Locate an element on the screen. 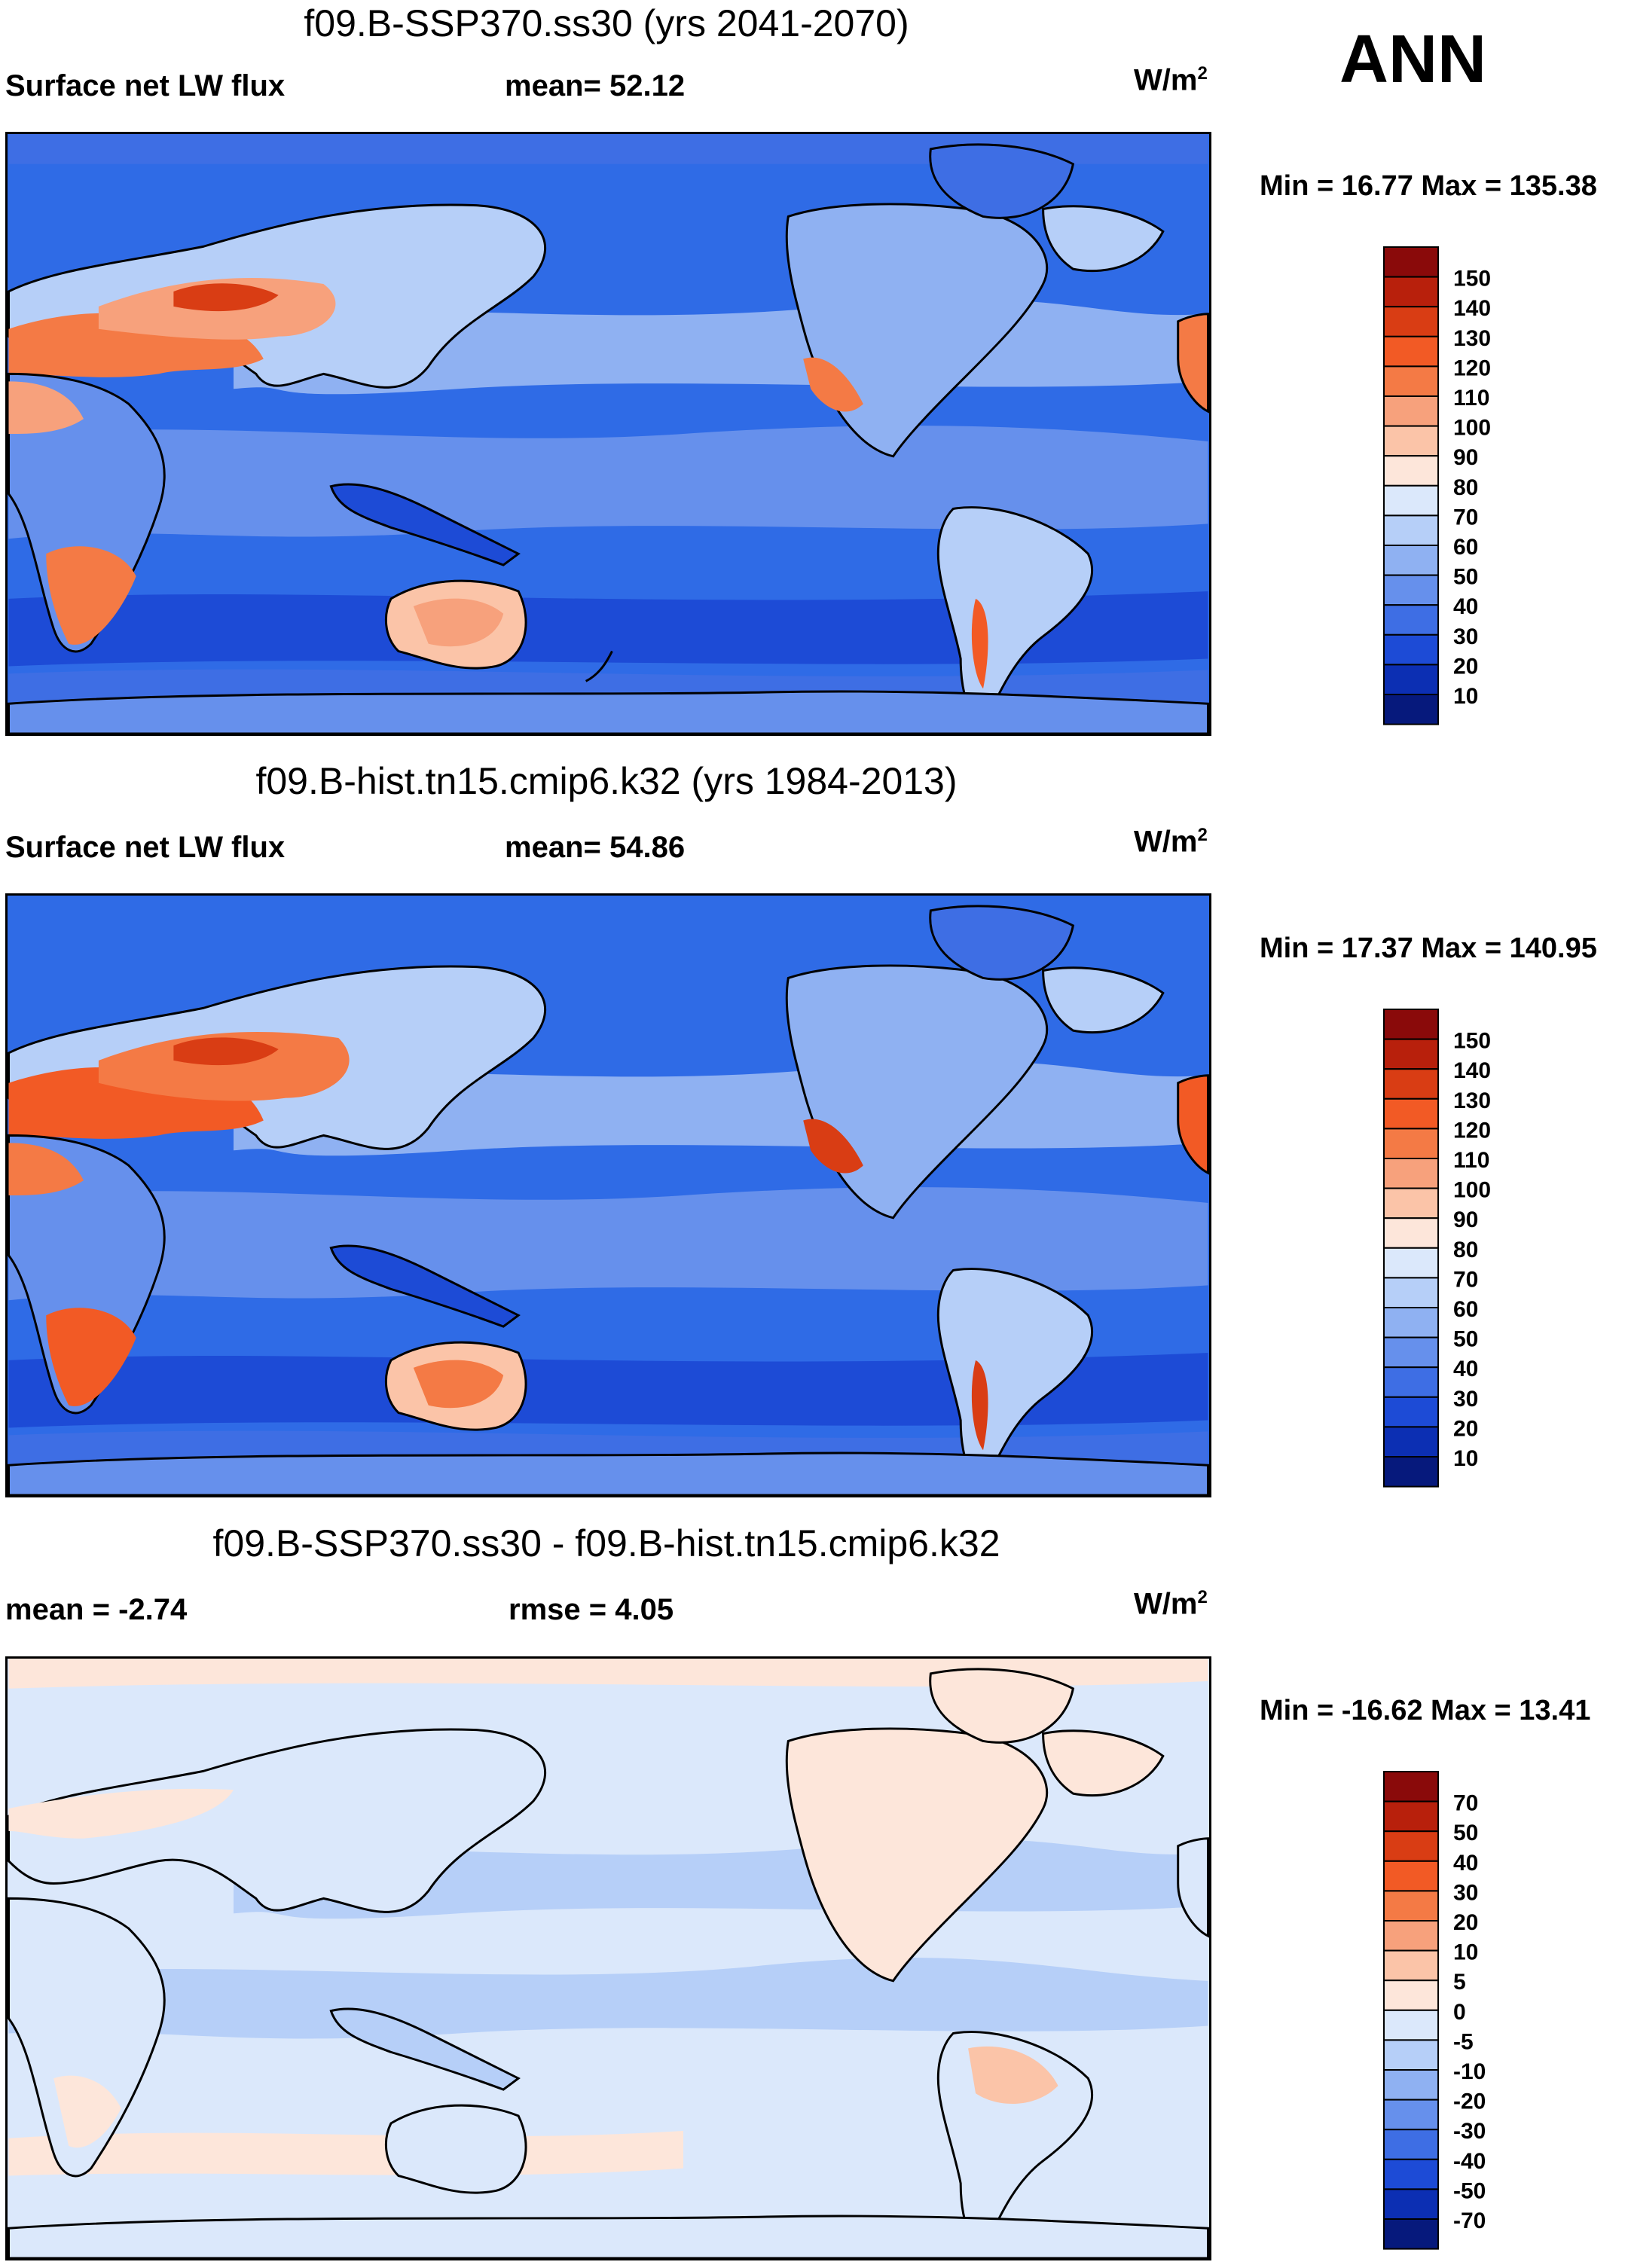  panel-bottom-units: W/m2 is located at coordinates (1171, 1604).